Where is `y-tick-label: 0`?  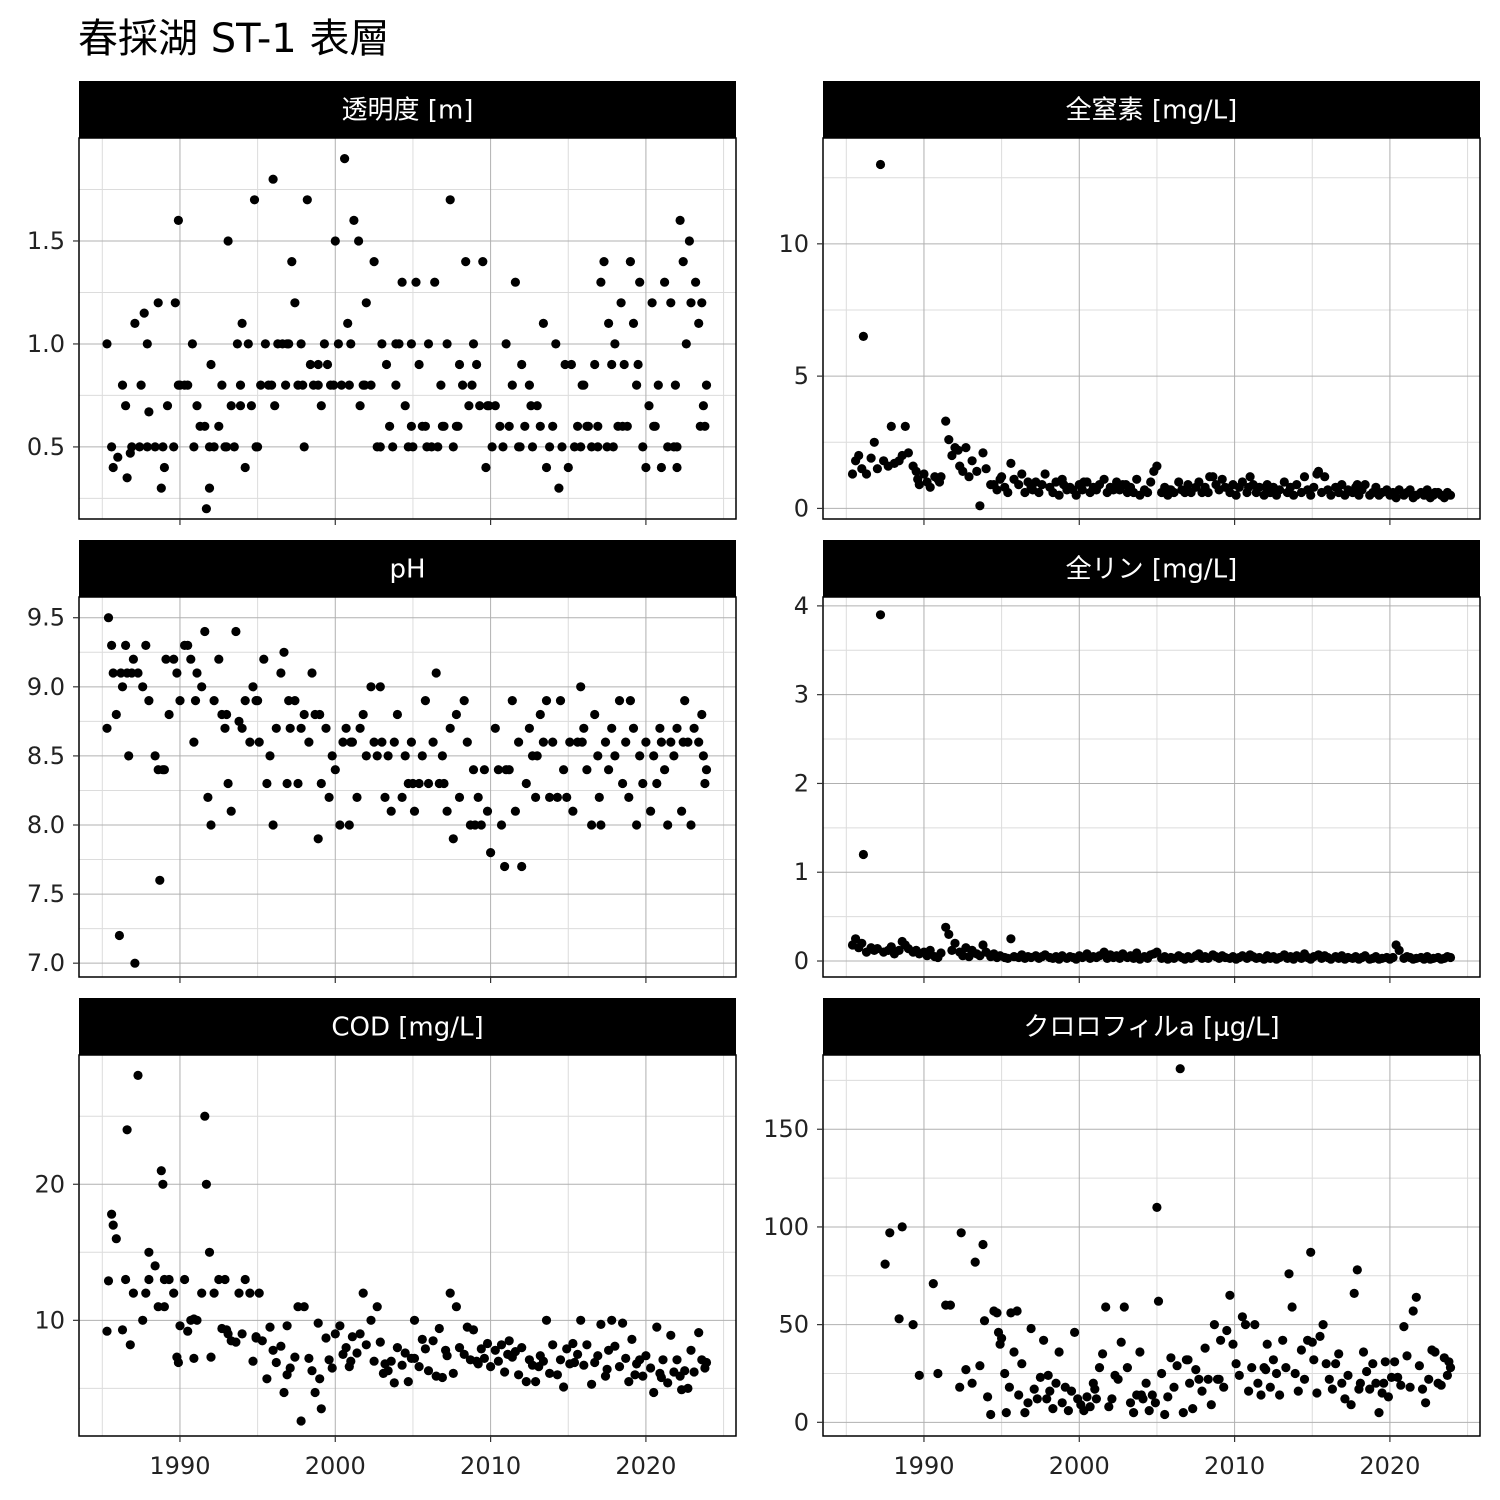
y-tick-label: 0 is located at coordinates (801, 961).